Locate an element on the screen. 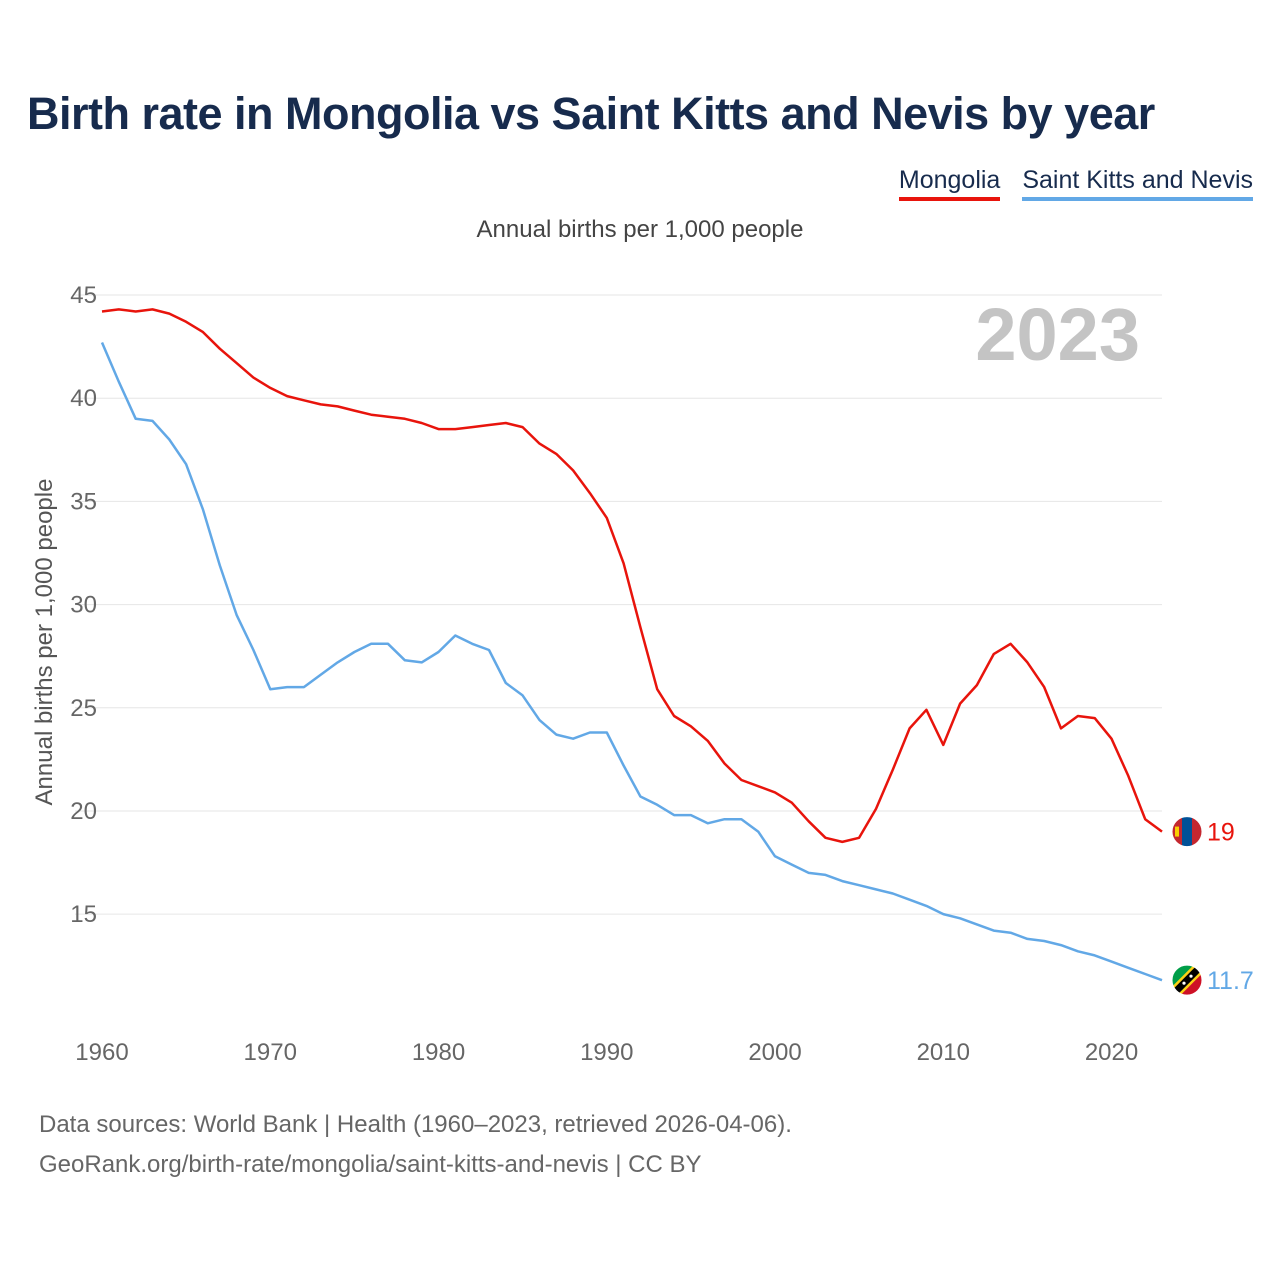 This screenshot has width=1280, height=1280. y-tick-label: 20 is located at coordinates (83, 811).